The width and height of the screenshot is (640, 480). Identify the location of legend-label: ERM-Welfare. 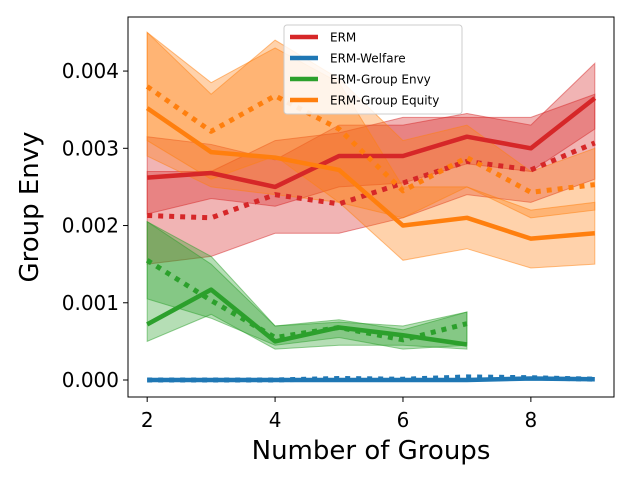
(368, 59).